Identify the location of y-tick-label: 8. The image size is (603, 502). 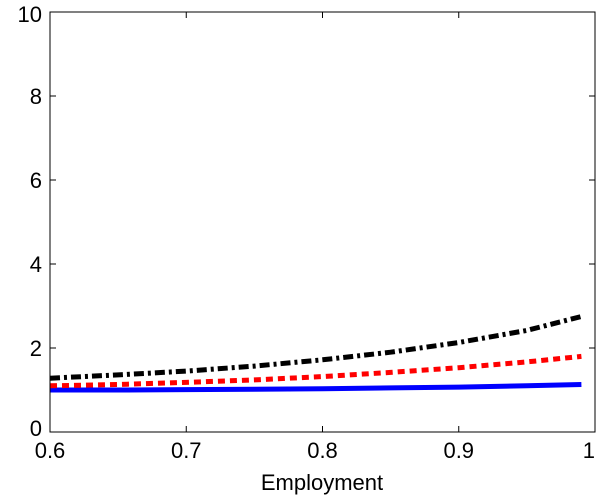
(36, 96).